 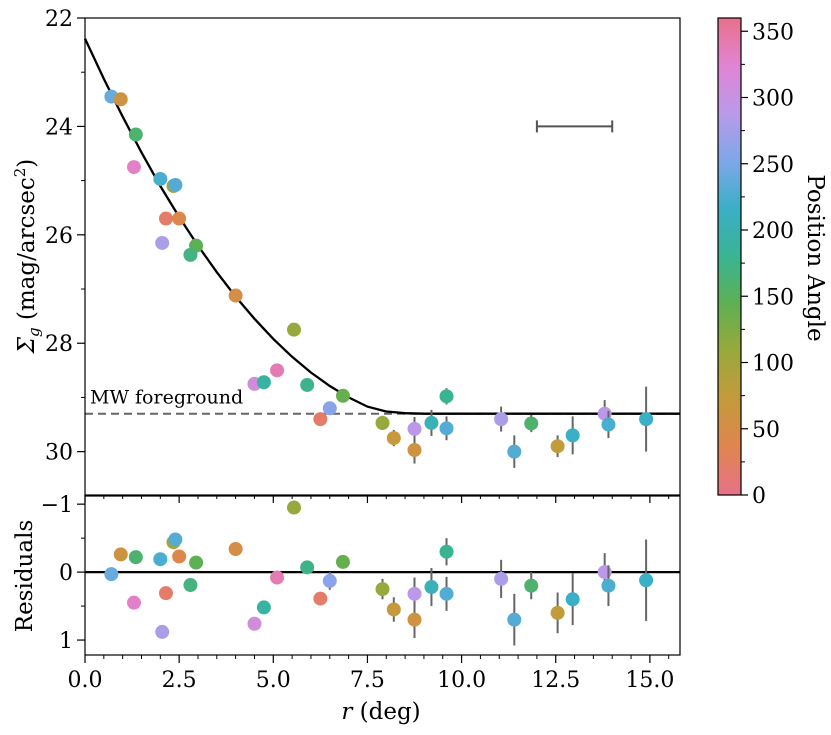 I want to click on bottom-y-axis-ticks: −1 0 1, so click(x=63, y=573).